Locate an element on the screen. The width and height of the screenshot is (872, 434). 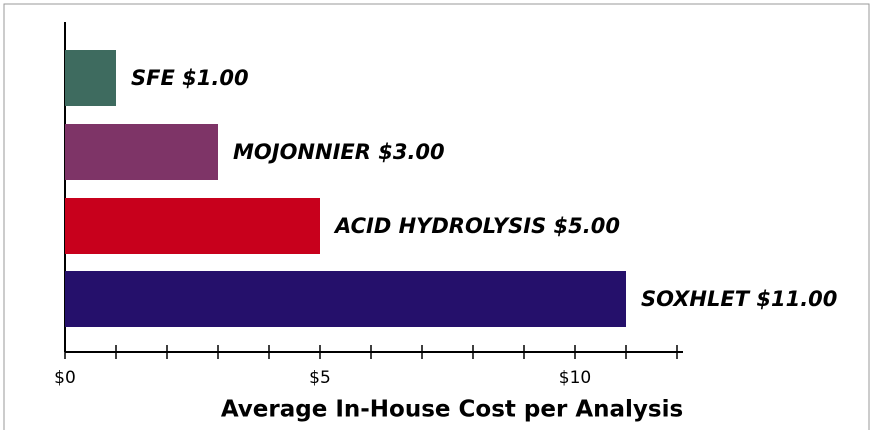
bar-label: SOXHLET $11.00 is located at coordinates (739, 299).